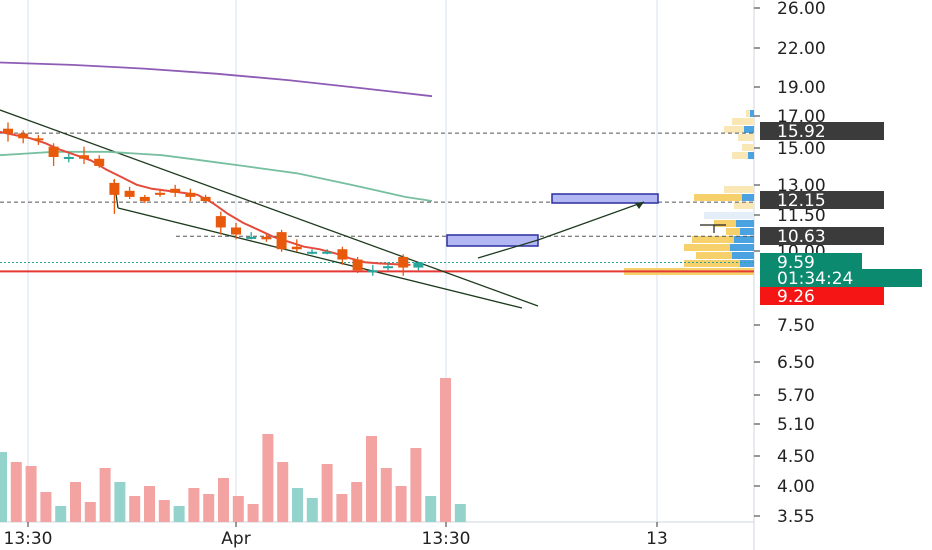 The width and height of the screenshot is (932, 550). I want to click on ma-mid-line, so click(216, 176).